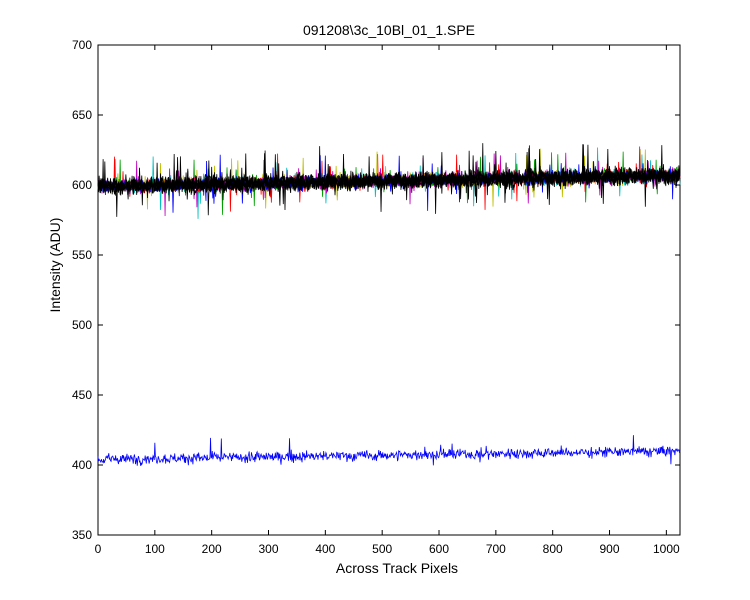 This screenshot has height=600, width=750. I want to click on x-tick-label: 100, so click(155, 549).